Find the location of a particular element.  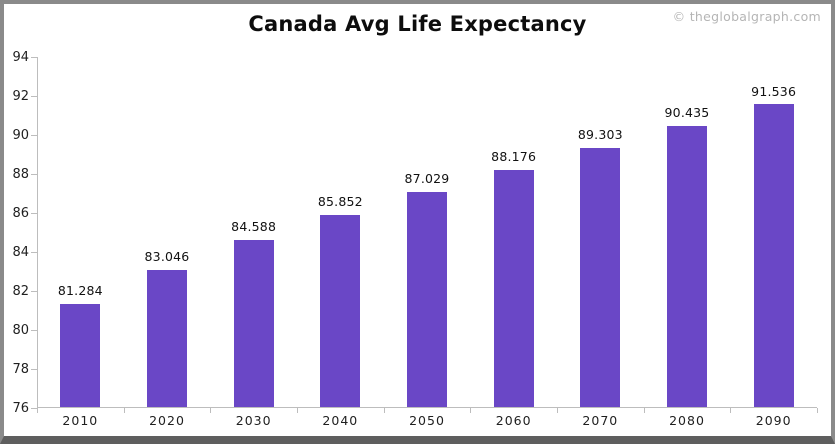

y-axis-label: 82 is located at coordinates (20, 291).